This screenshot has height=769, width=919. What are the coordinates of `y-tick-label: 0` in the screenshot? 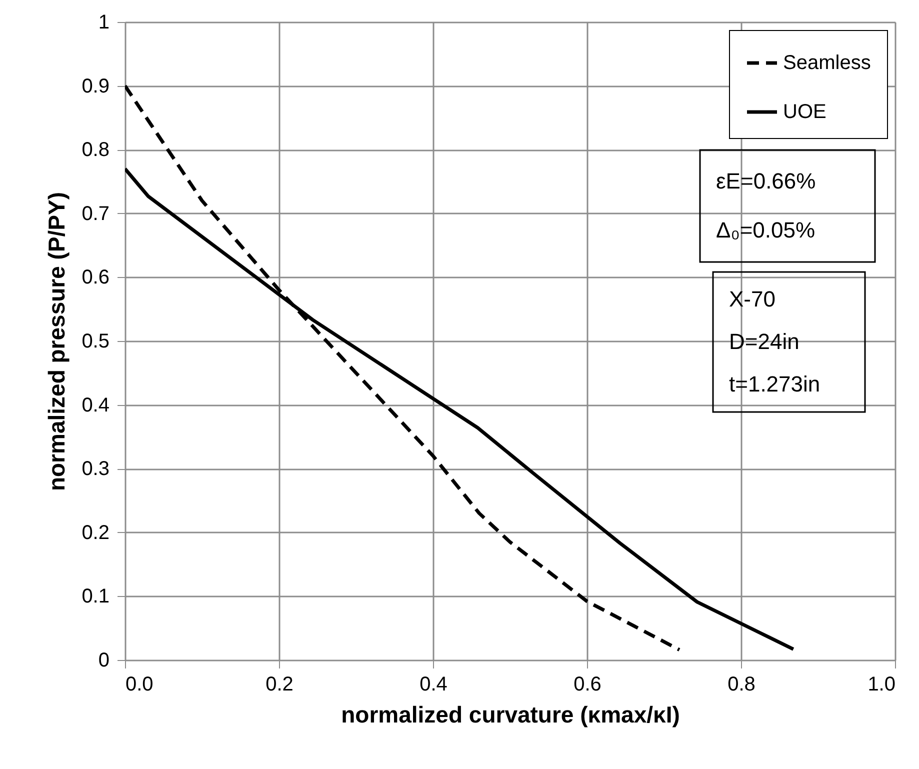 It's located at (104, 661).